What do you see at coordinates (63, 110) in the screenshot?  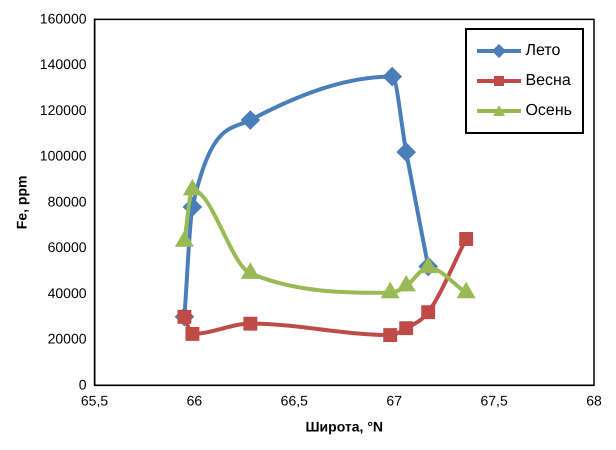 I see `y-tick-label: 120000` at bounding box center [63, 110].